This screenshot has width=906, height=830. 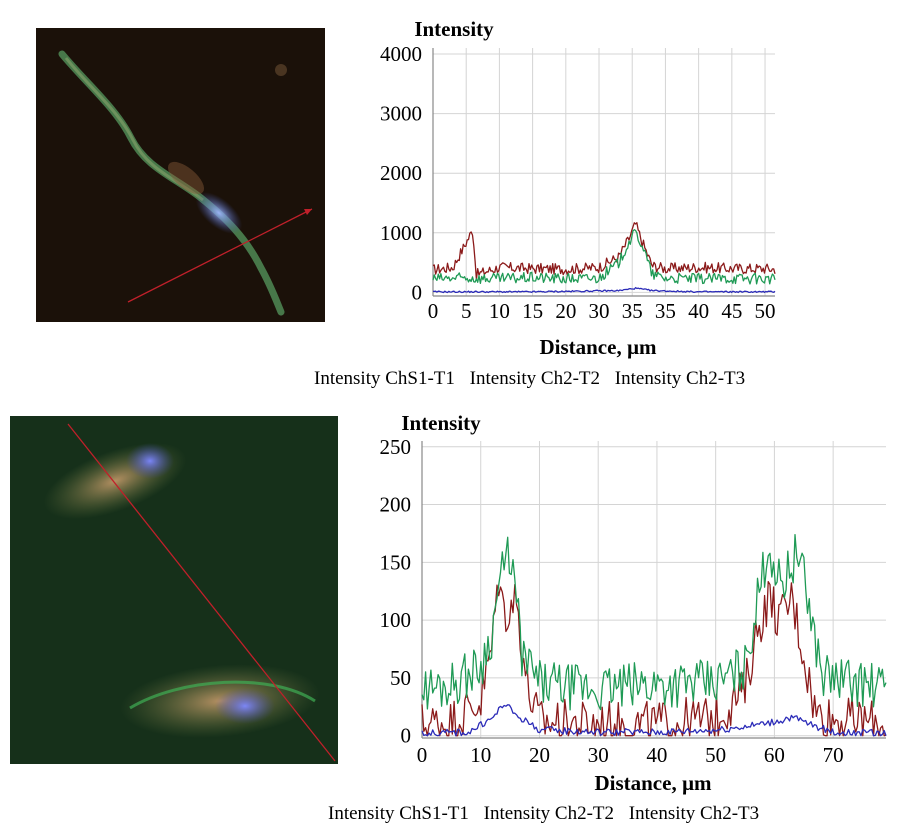 What do you see at coordinates (833, 755) in the screenshot?
I see `x-tick-label: 70` at bounding box center [833, 755].